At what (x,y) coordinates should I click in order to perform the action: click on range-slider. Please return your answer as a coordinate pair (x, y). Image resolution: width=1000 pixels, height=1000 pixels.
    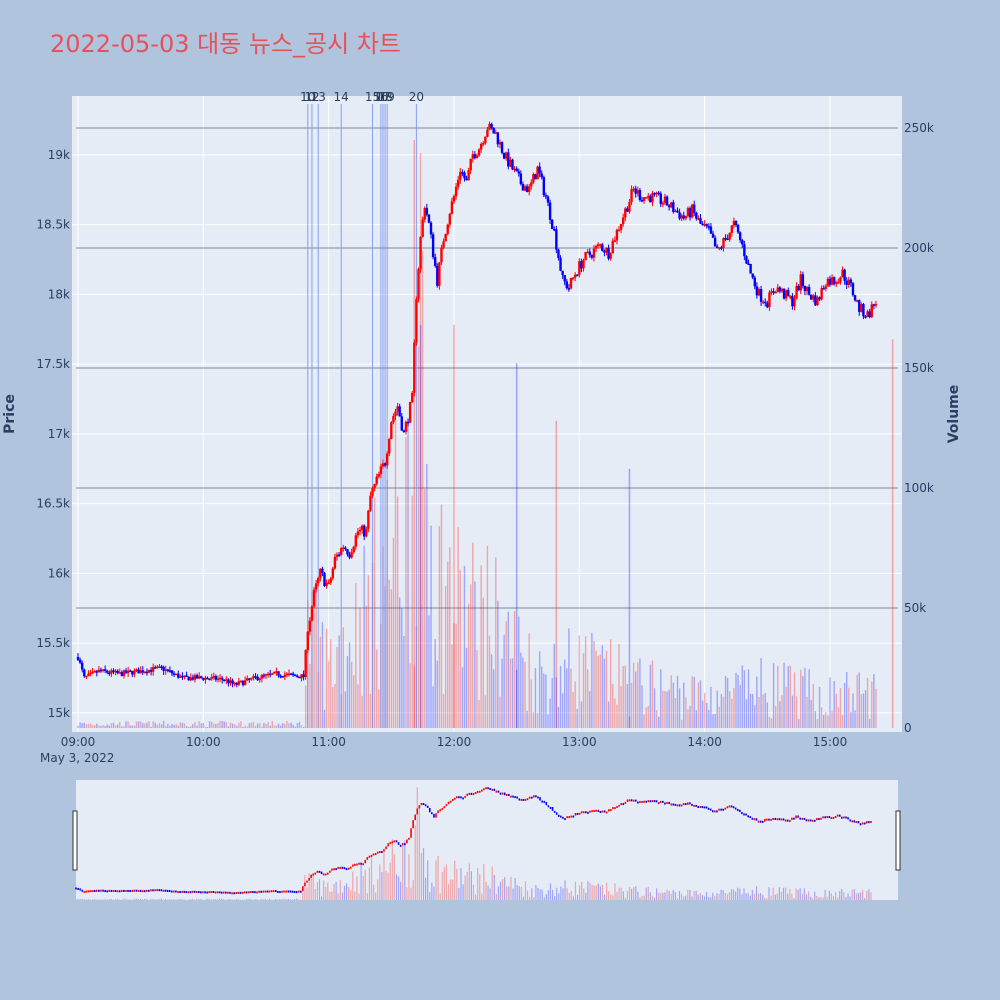
    Looking at the image, I should click on (487, 840).